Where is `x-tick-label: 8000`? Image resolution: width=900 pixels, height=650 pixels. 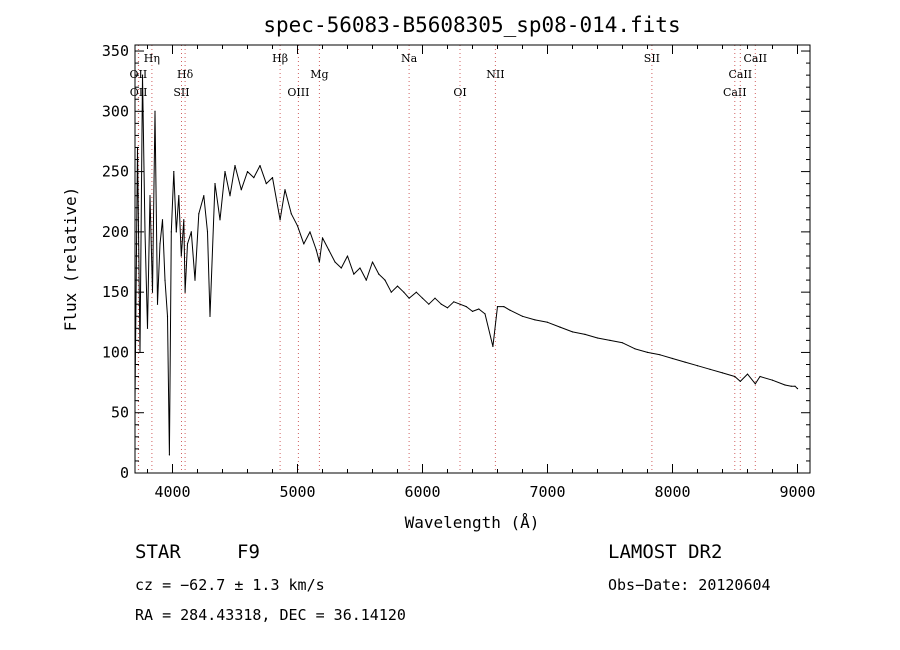
x-tick-label: 8000 is located at coordinates (672, 492).